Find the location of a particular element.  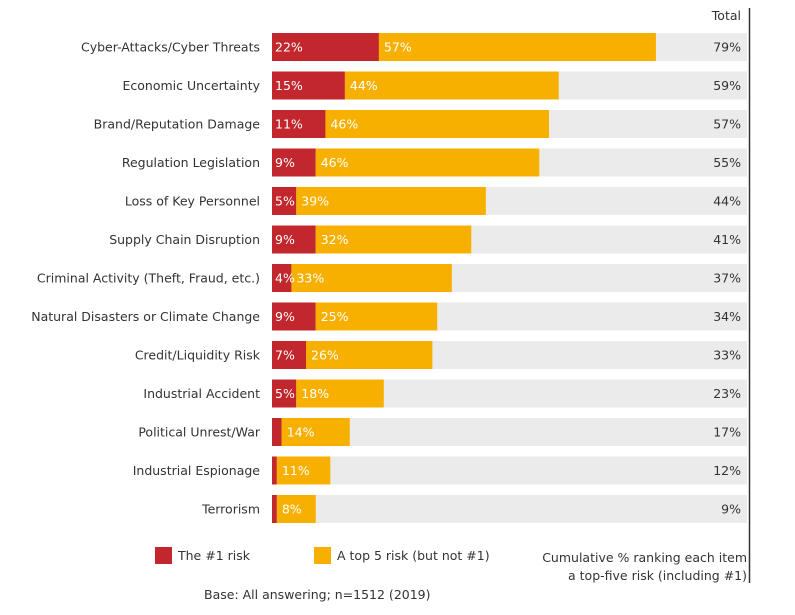

total-value-2: 57% is located at coordinates (727, 124).